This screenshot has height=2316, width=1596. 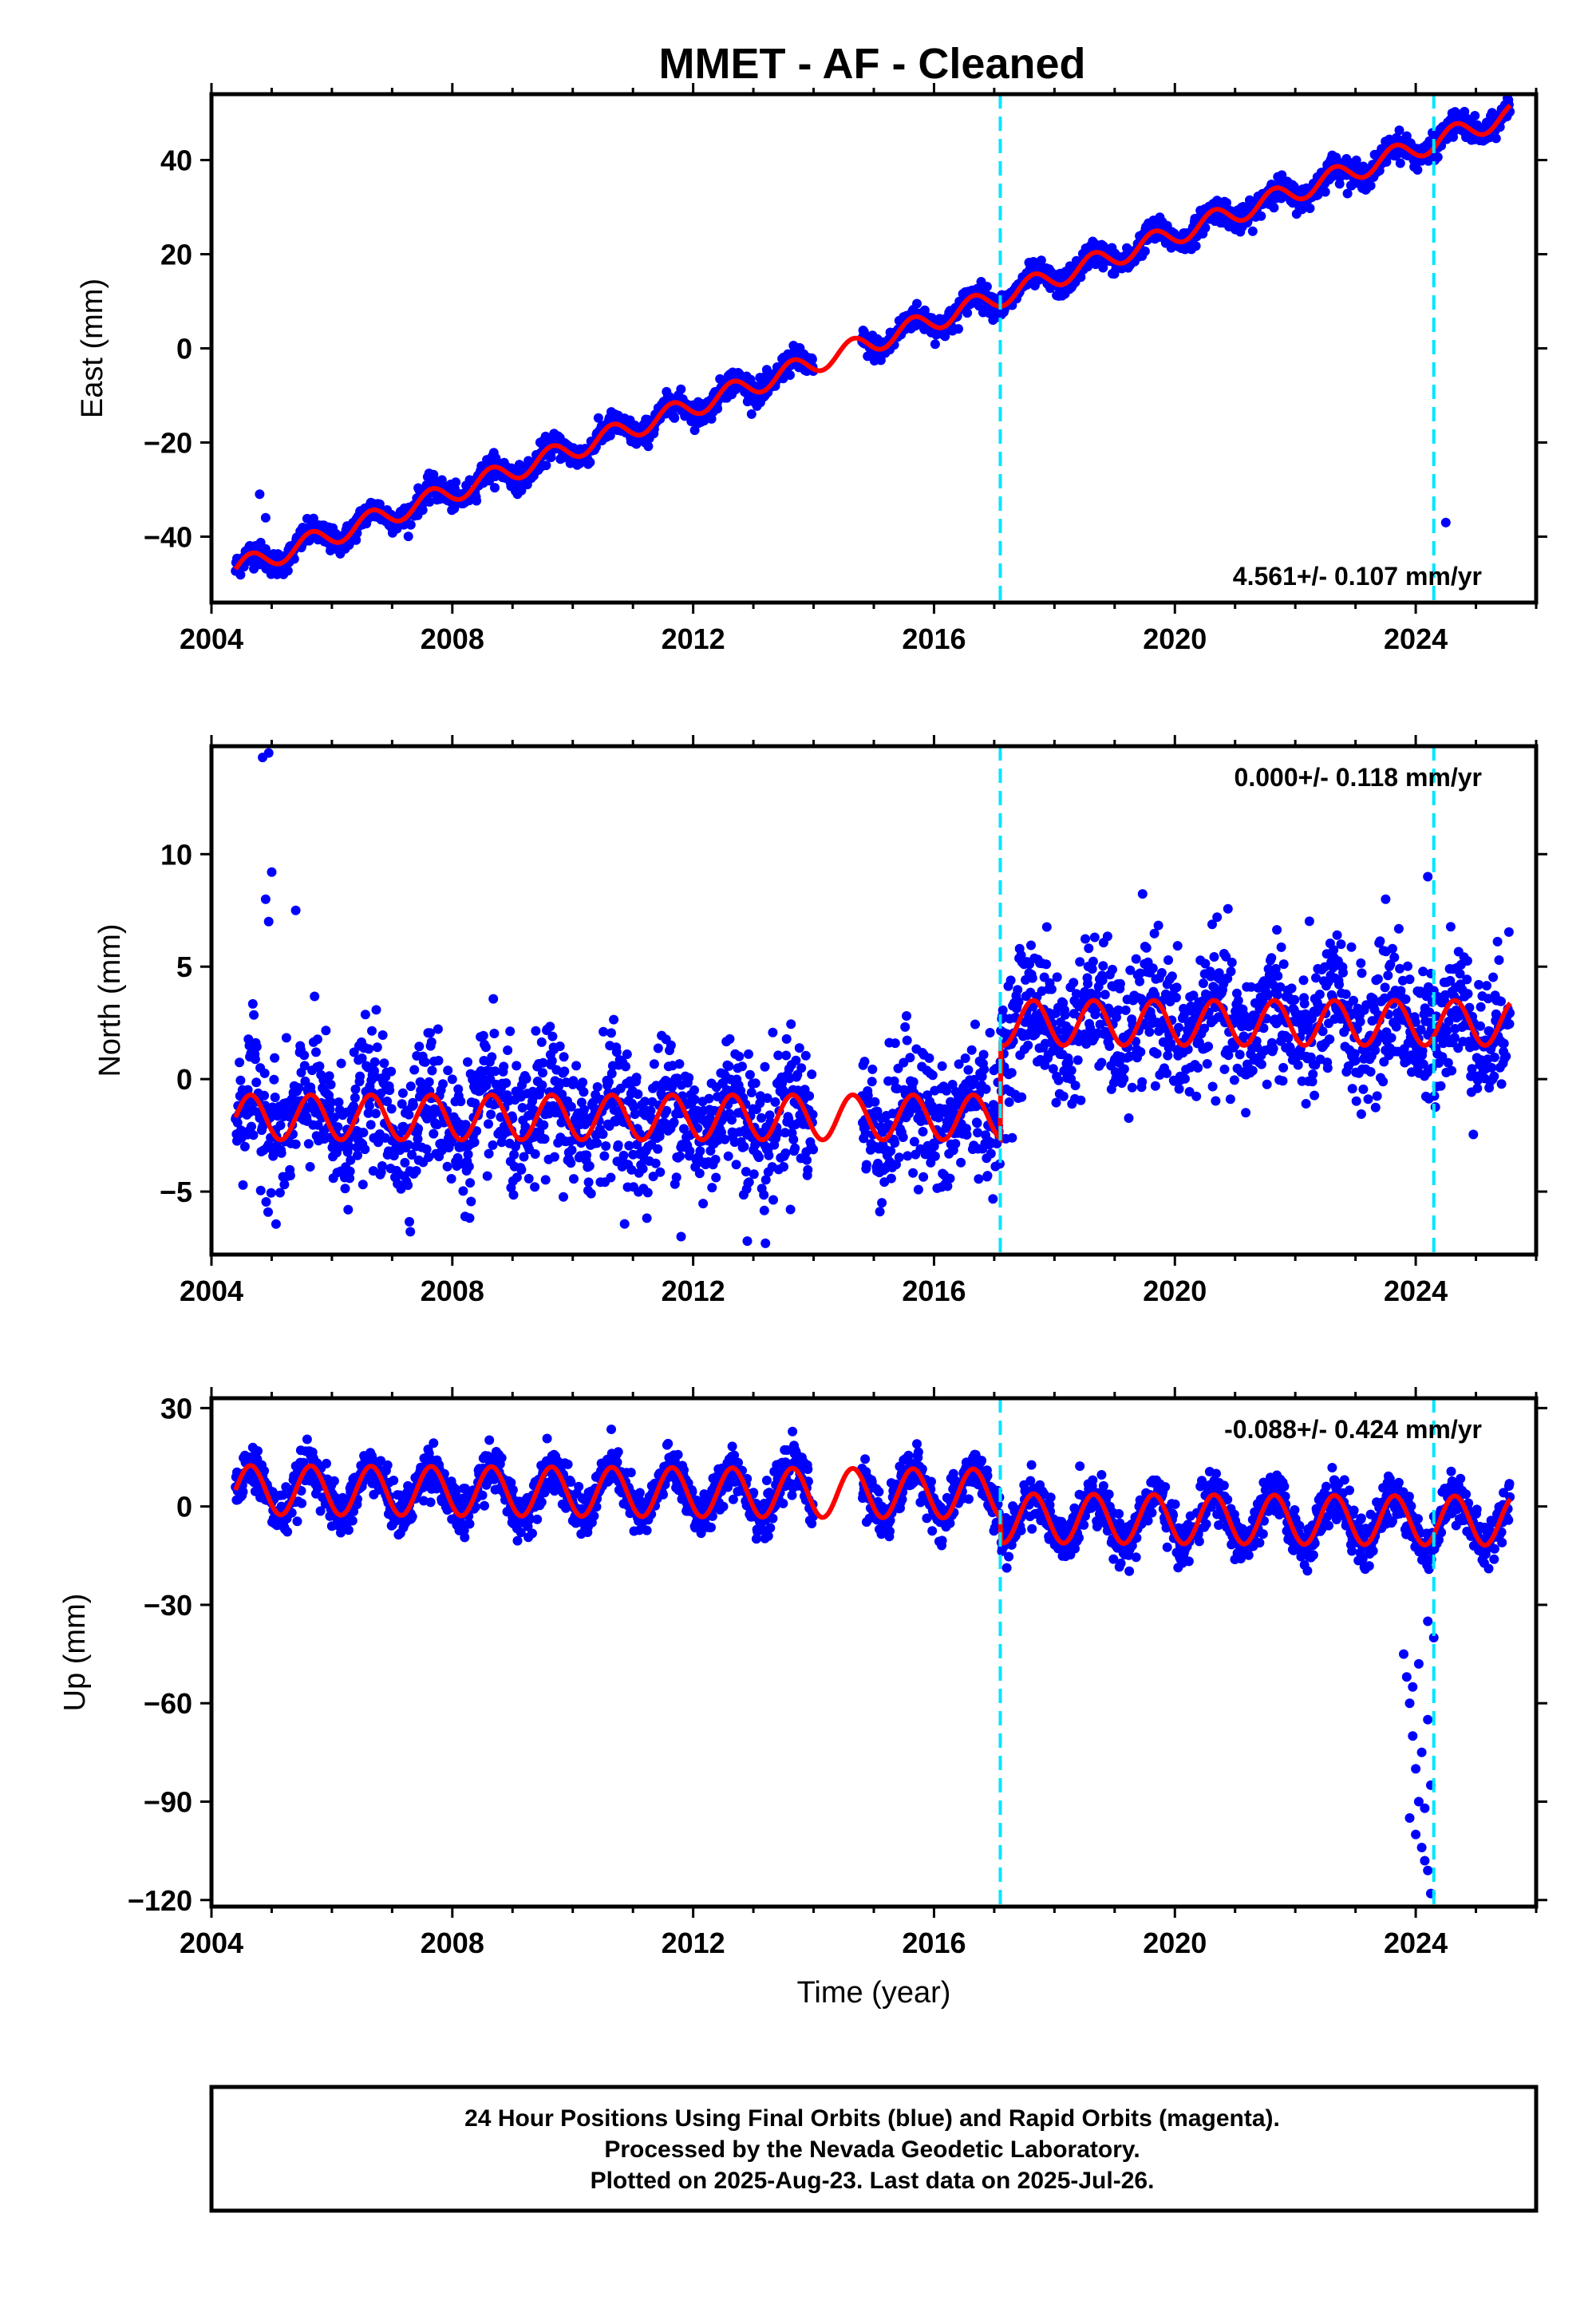 What do you see at coordinates (1175, 638) in the screenshot?
I see `x-tick-label: 2020` at bounding box center [1175, 638].